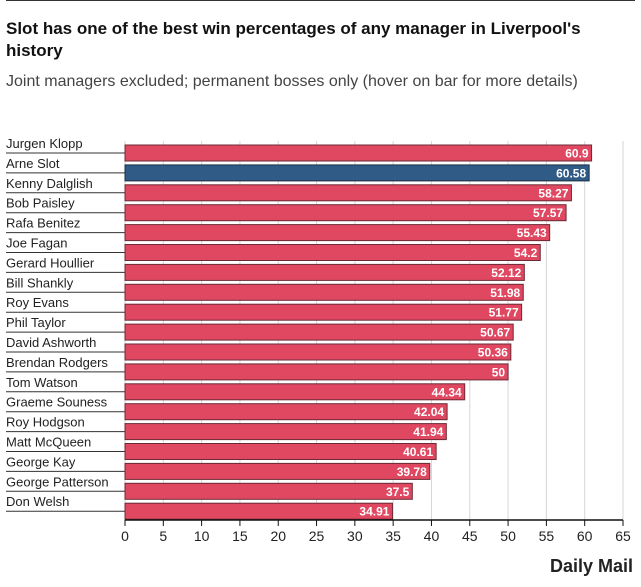 The width and height of the screenshot is (641, 587). Describe the element at coordinates (532, 233) in the screenshot. I see `data-label: 55.43` at that location.